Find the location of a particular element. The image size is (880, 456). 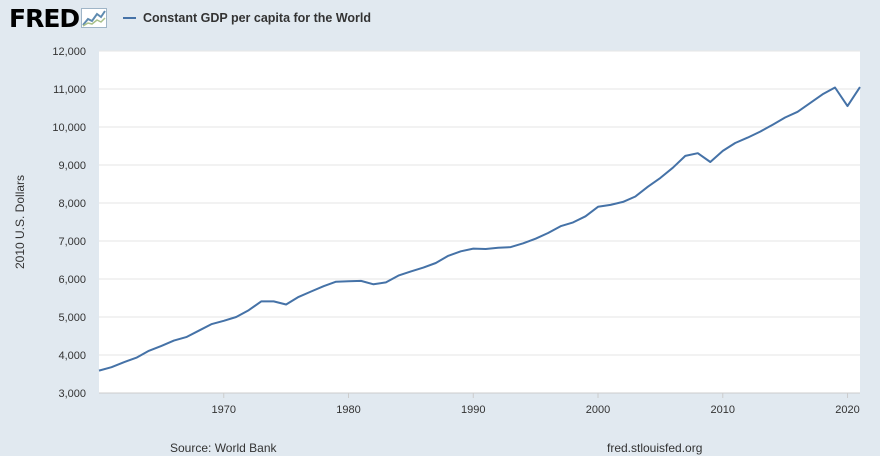

y-tick-label: 9,000 is located at coordinates (72, 166).